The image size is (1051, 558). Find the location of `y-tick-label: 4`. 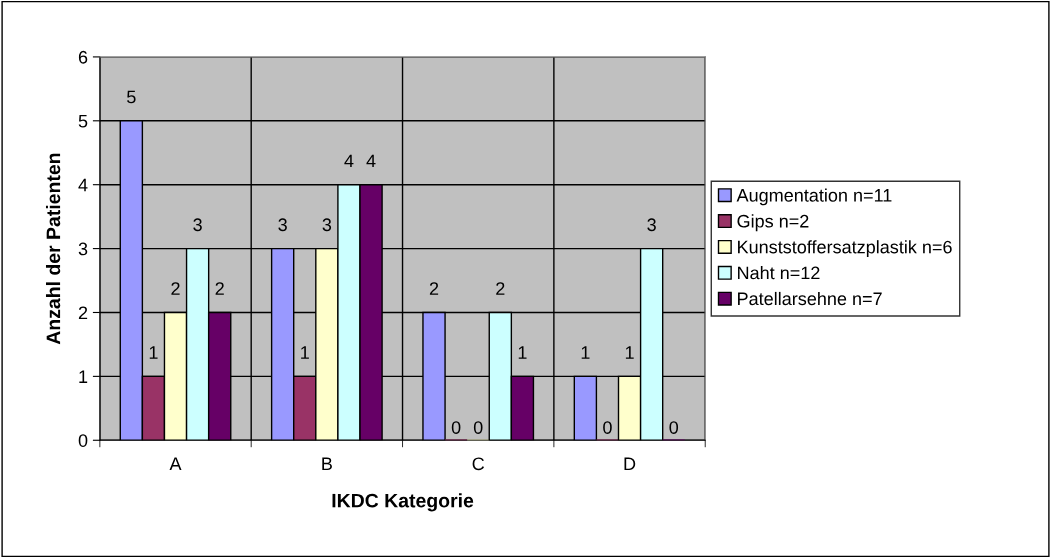

y-tick-label: 4 is located at coordinates (83, 185).